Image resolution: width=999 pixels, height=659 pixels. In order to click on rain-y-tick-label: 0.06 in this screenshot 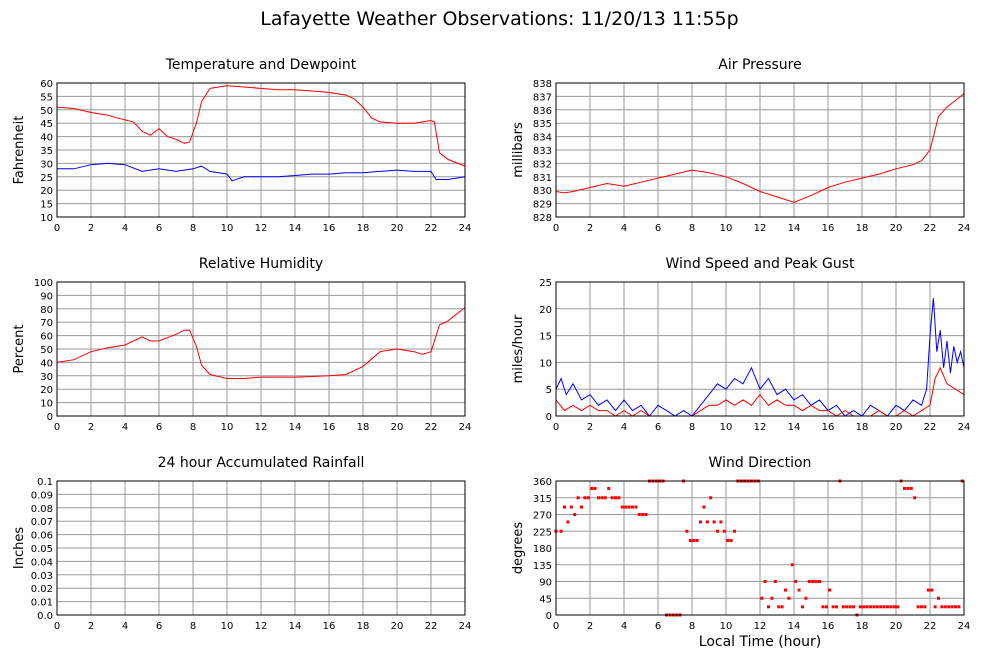, I will do `click(42, 536)`.